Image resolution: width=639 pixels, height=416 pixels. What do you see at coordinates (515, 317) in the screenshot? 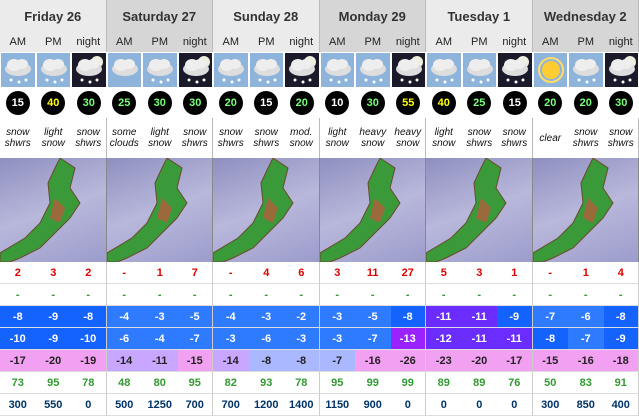
I see `max-value: -9` at bounding box center [515, 317].